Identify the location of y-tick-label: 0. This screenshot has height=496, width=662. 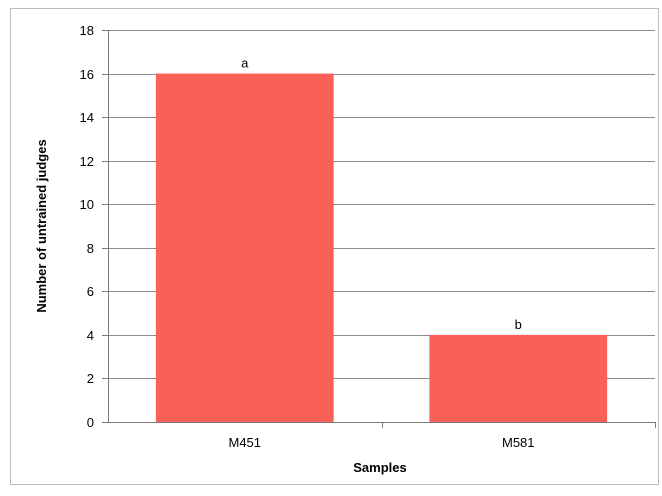
(90, 422).